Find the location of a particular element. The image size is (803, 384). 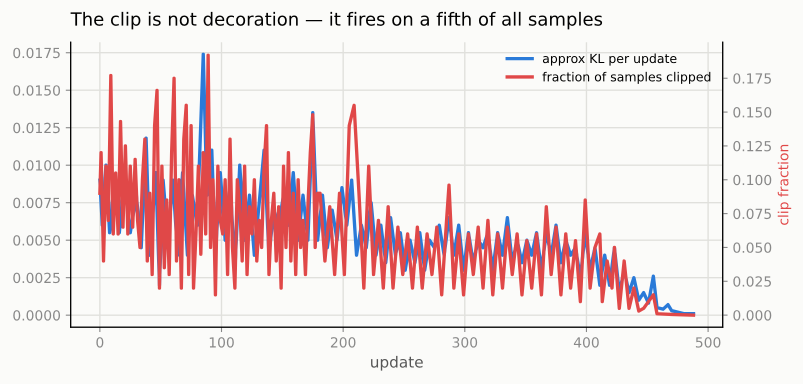

chart-title: The clip is not decoration — it fires on a fifth of all samples is located at coordinates (336, 21).